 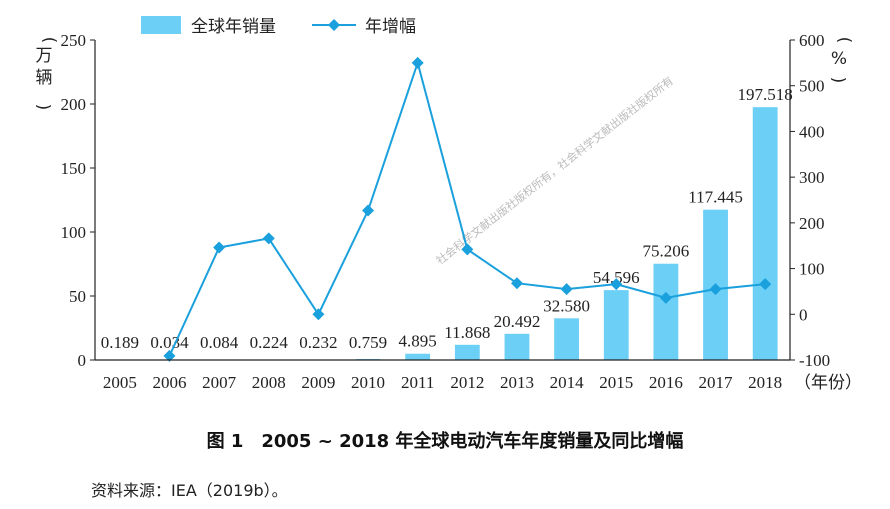 What do you see at coordinates (74, 168) in the screenshot?
I see `y-left-tick-label: 150` at bounding box center [74, 168].